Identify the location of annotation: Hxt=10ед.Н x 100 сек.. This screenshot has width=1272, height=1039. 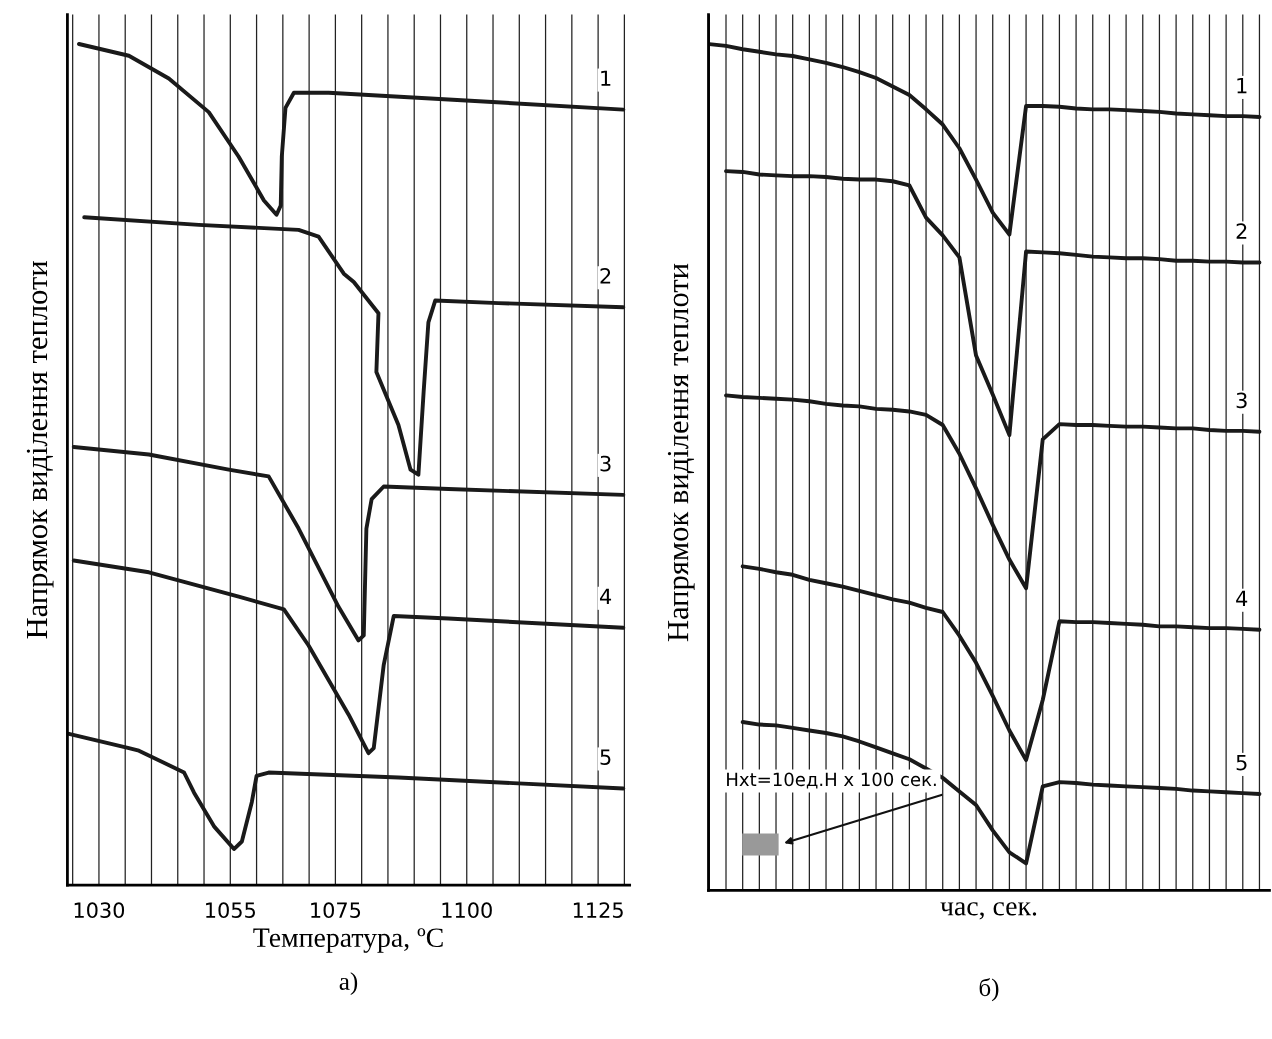
(831, 780).